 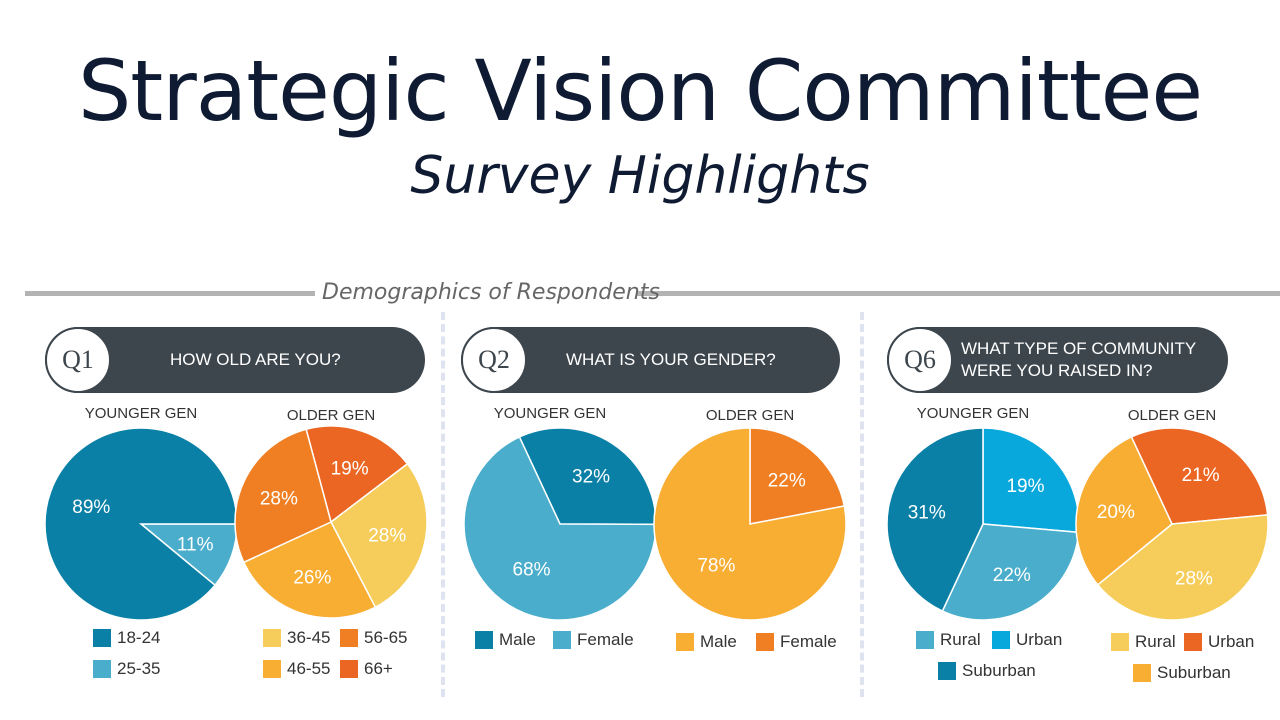 What do you see at coordinates (640, 176) in the screenshot?
I see `page-subtitle: Survey Highlights` at bounding box center [640, 176].